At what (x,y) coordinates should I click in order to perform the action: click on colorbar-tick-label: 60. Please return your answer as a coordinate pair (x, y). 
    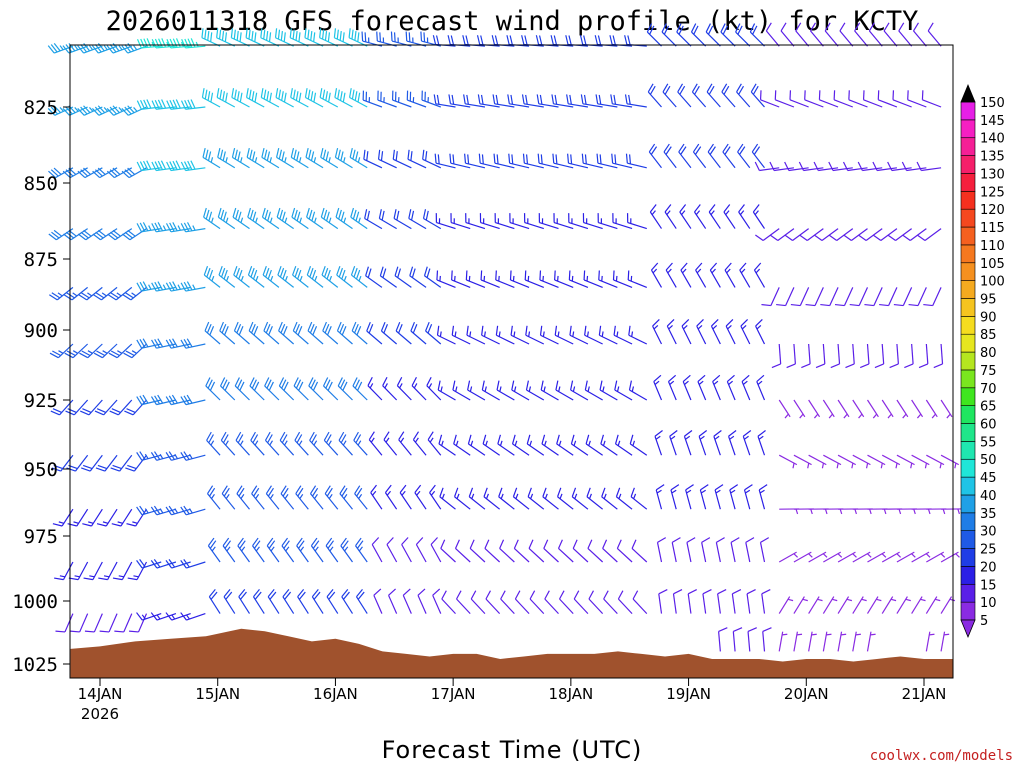
    Looking at the image, I should click on (988, 425).